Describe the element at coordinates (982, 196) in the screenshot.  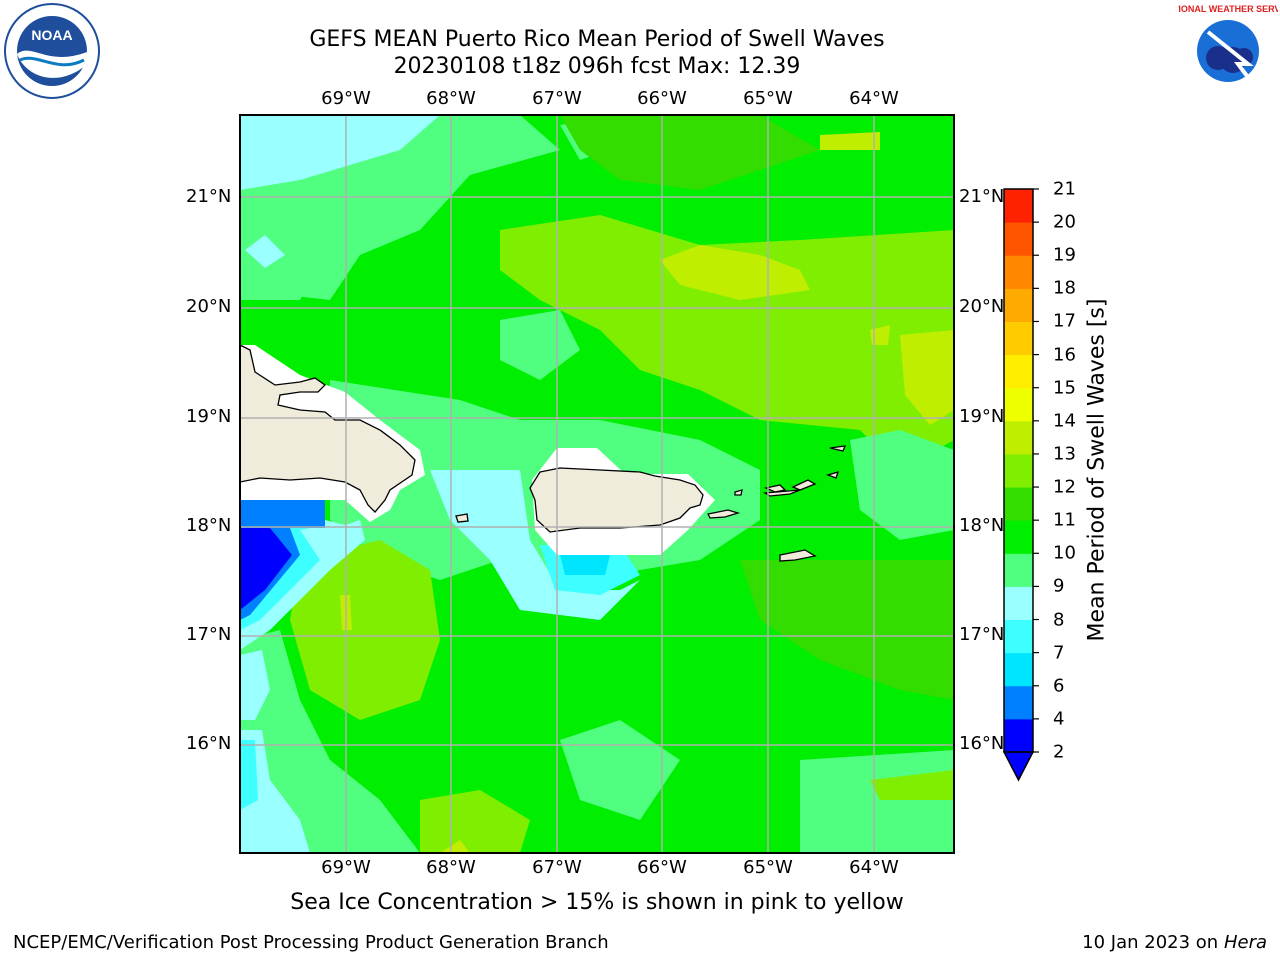
I see `lat-label-right: 21°N` at that location.